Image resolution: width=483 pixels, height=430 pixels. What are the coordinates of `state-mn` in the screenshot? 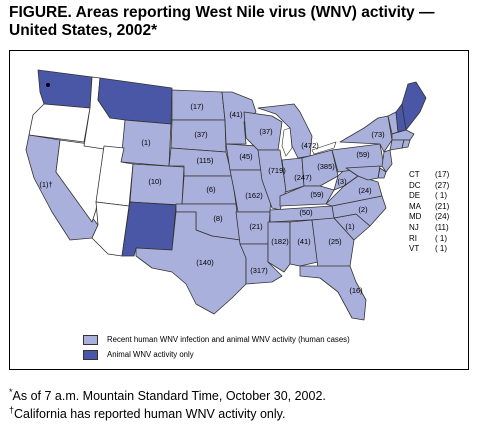 It's located at (239, 118).